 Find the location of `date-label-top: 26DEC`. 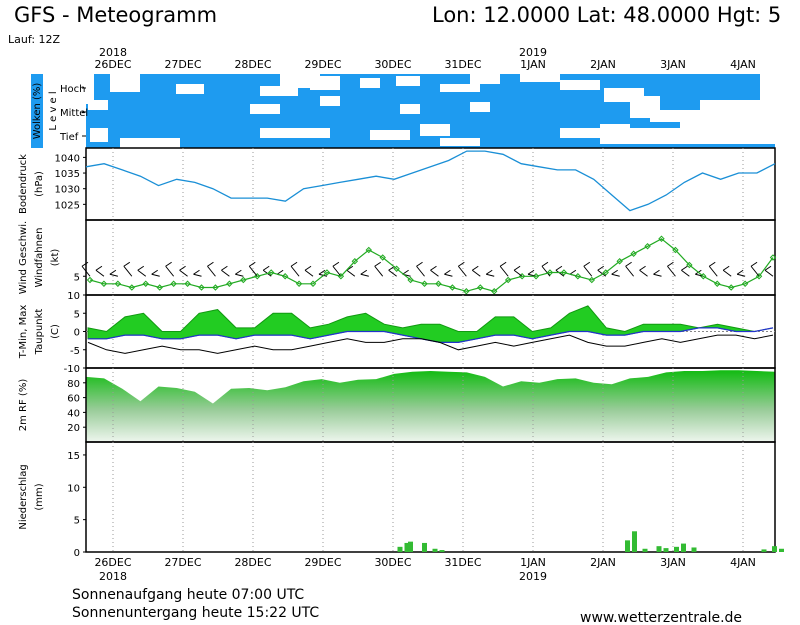

date-label-top: 26DEC is located at coordinates (112, 64).